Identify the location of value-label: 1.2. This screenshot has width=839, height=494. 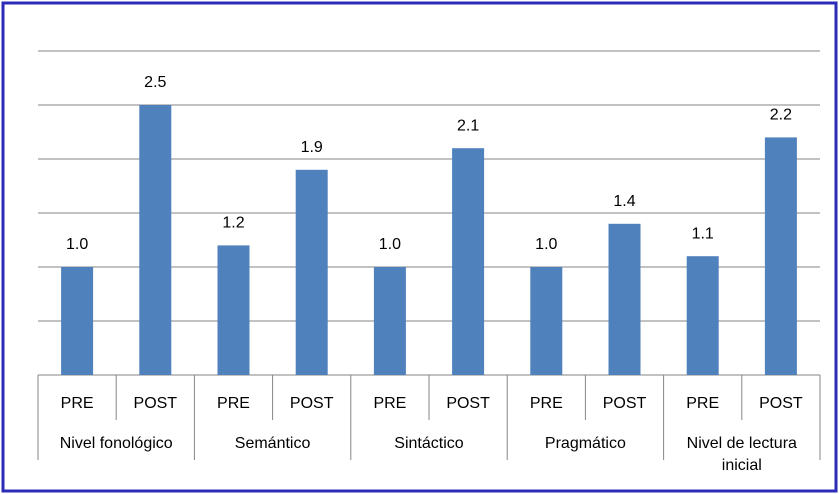
(233, 223).